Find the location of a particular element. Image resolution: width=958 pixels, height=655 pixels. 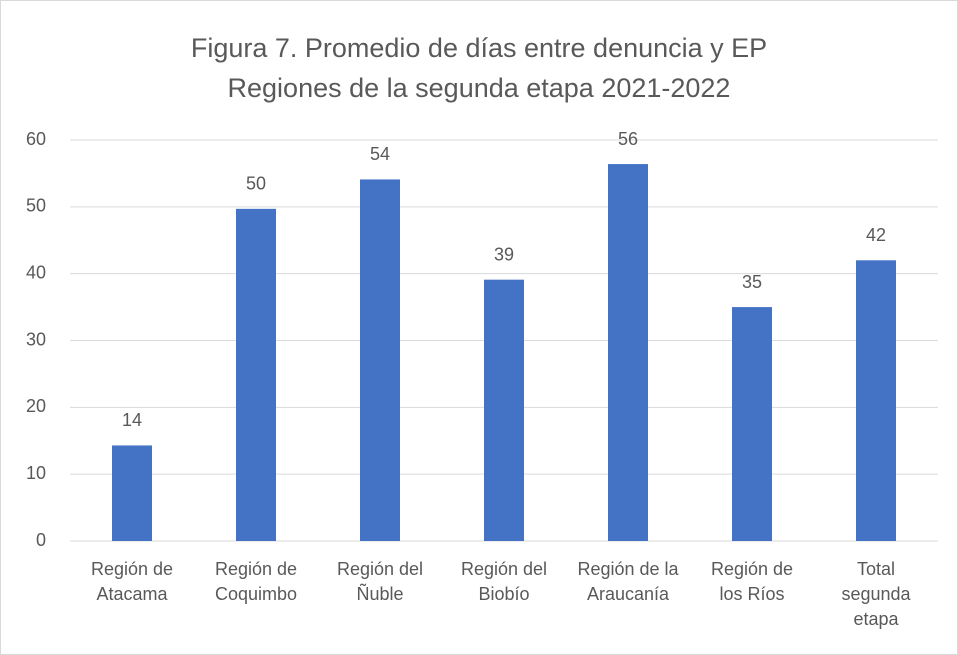

y-tick-label: 0 is located at coordinates (41, 540).